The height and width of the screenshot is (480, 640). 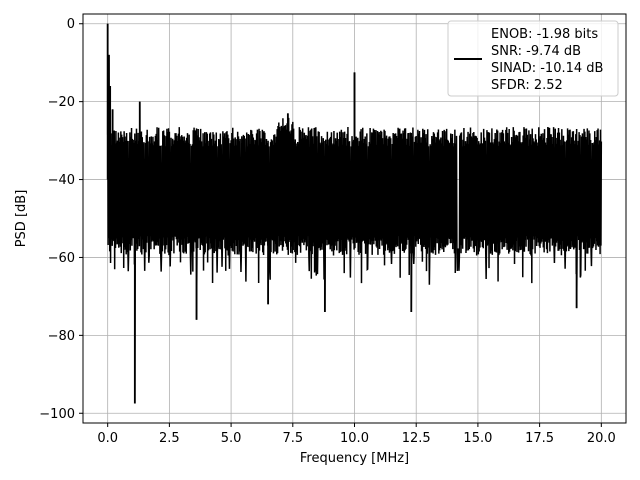 What do you see at coordinates (107, 438) in the screenshot?
I see `x-tick-label: 0.0` at bounding box center [107, 438].